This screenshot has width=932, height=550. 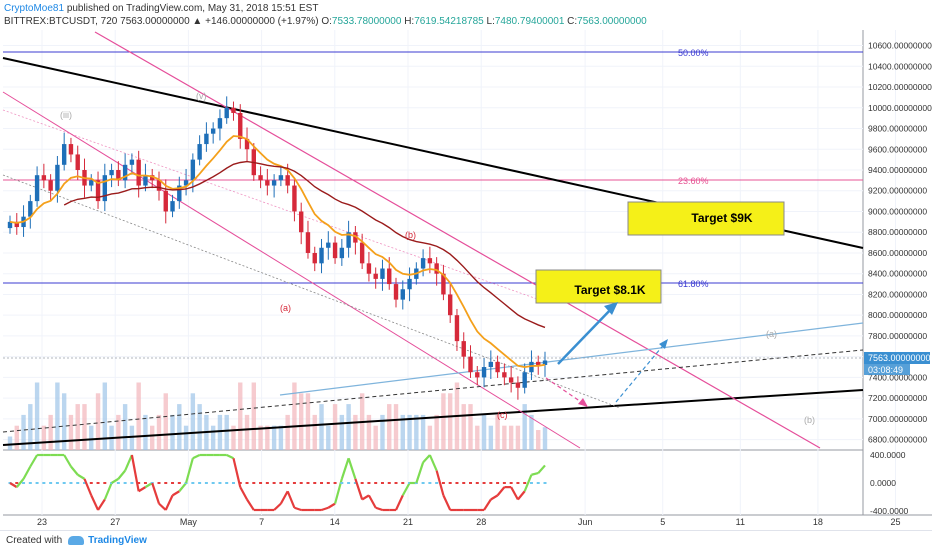 What do you see at coordinates (897, 440) in the screenshot?
I see `price-tick-label: 6800.00000000` at bounding box center [897, 440].